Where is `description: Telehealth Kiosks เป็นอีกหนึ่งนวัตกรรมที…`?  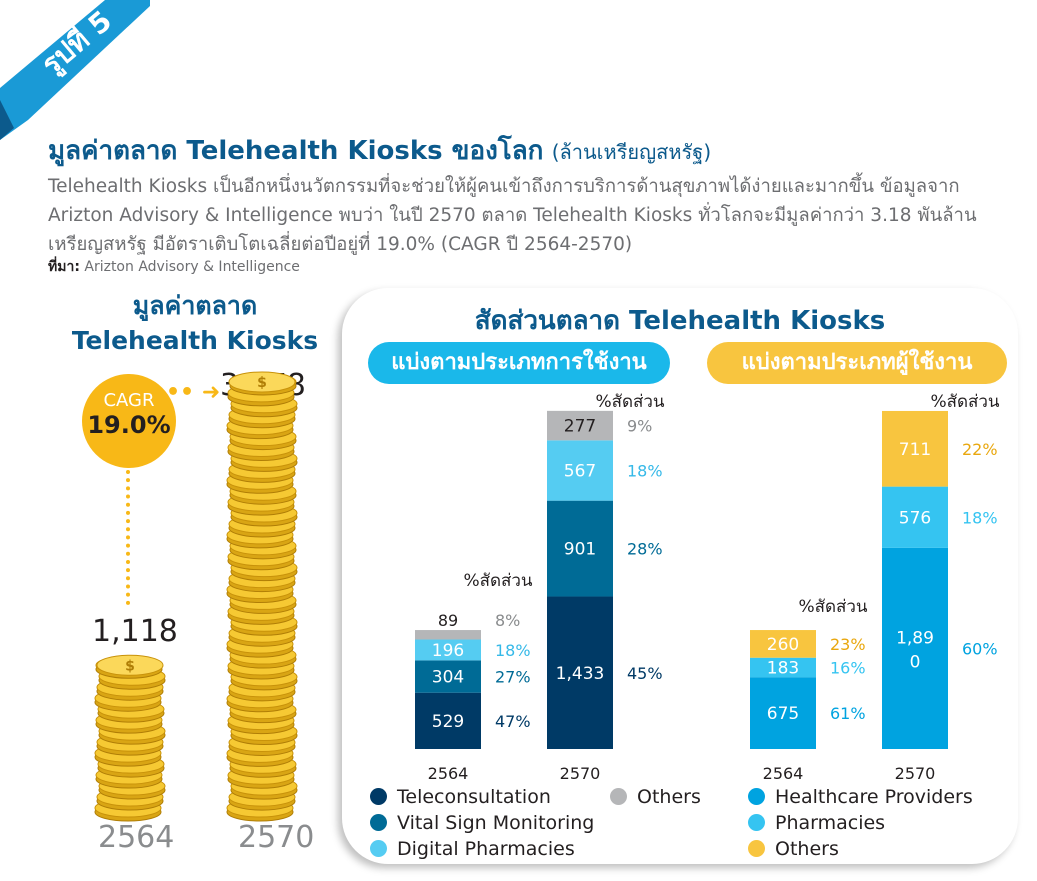 description: Telehealth Kiosks เป็นอีกหนึ่งนวัตกรรมที… is located at coordinates (512, 215).